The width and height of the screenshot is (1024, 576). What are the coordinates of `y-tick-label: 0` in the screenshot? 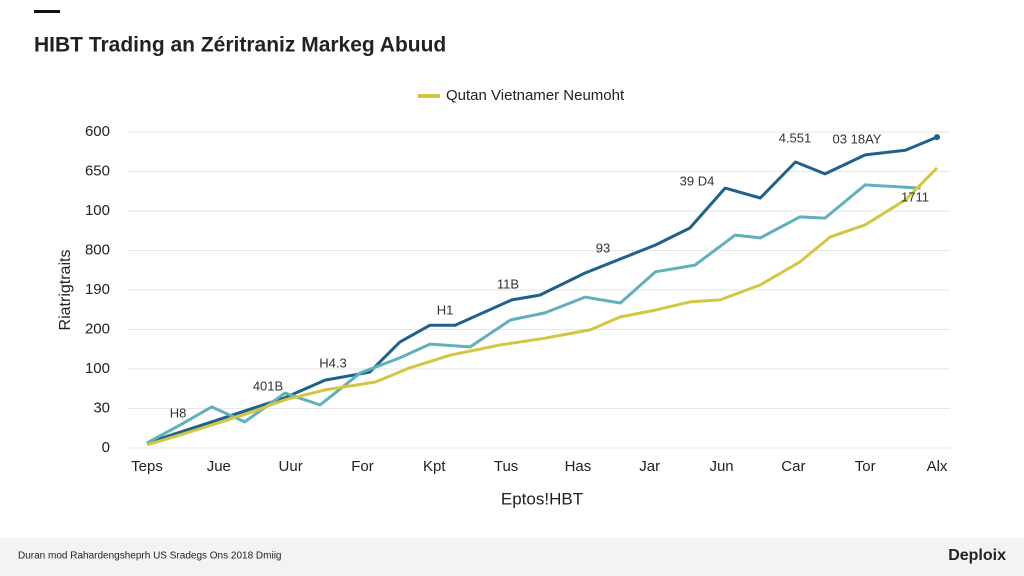 It's located at (106, 447).